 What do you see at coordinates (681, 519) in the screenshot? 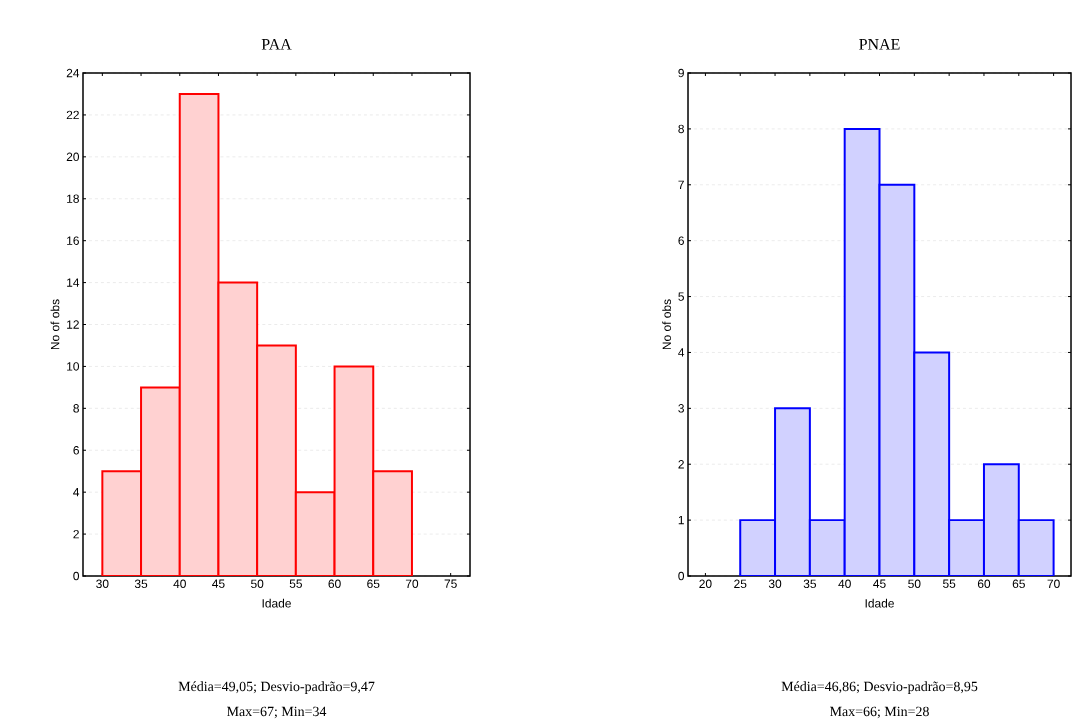
I see `y-tick-label: 1` at bounding box center [681, 519].